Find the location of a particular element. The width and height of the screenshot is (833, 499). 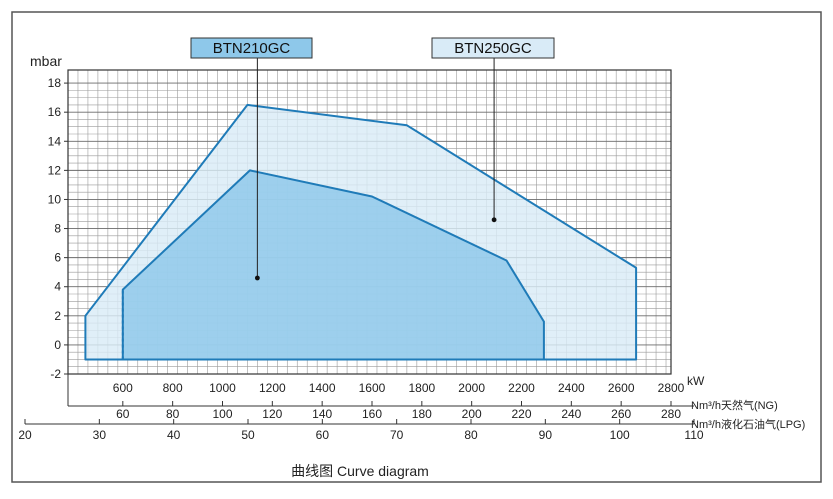

x-tick-label-kw: 600 is located at coordinates (123, 388).